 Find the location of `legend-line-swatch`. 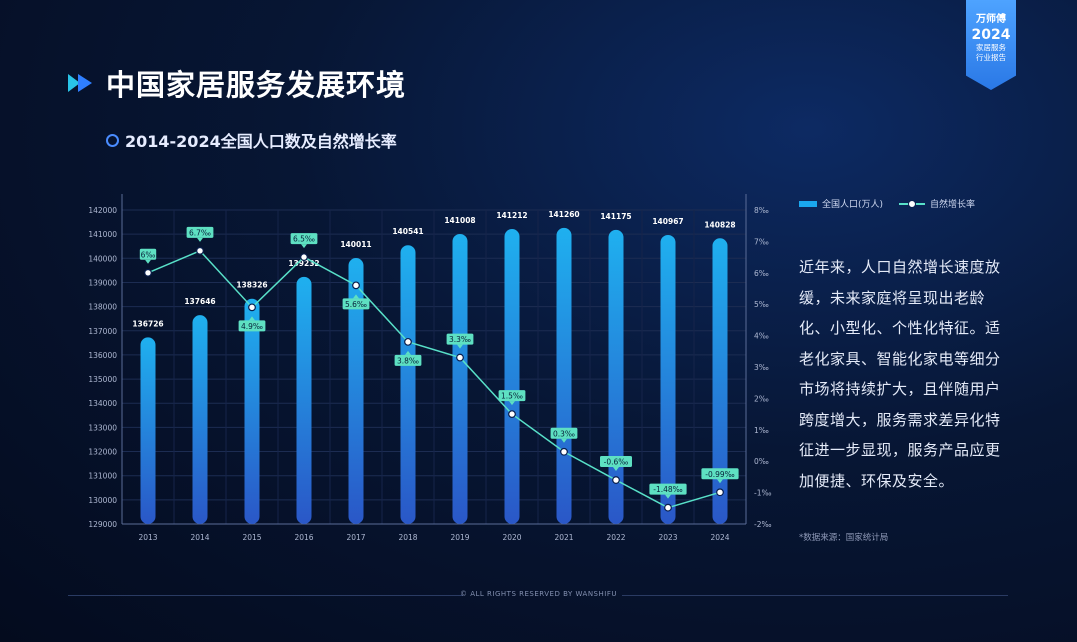

legend-line-swatch is located at coordinates (912, 203).